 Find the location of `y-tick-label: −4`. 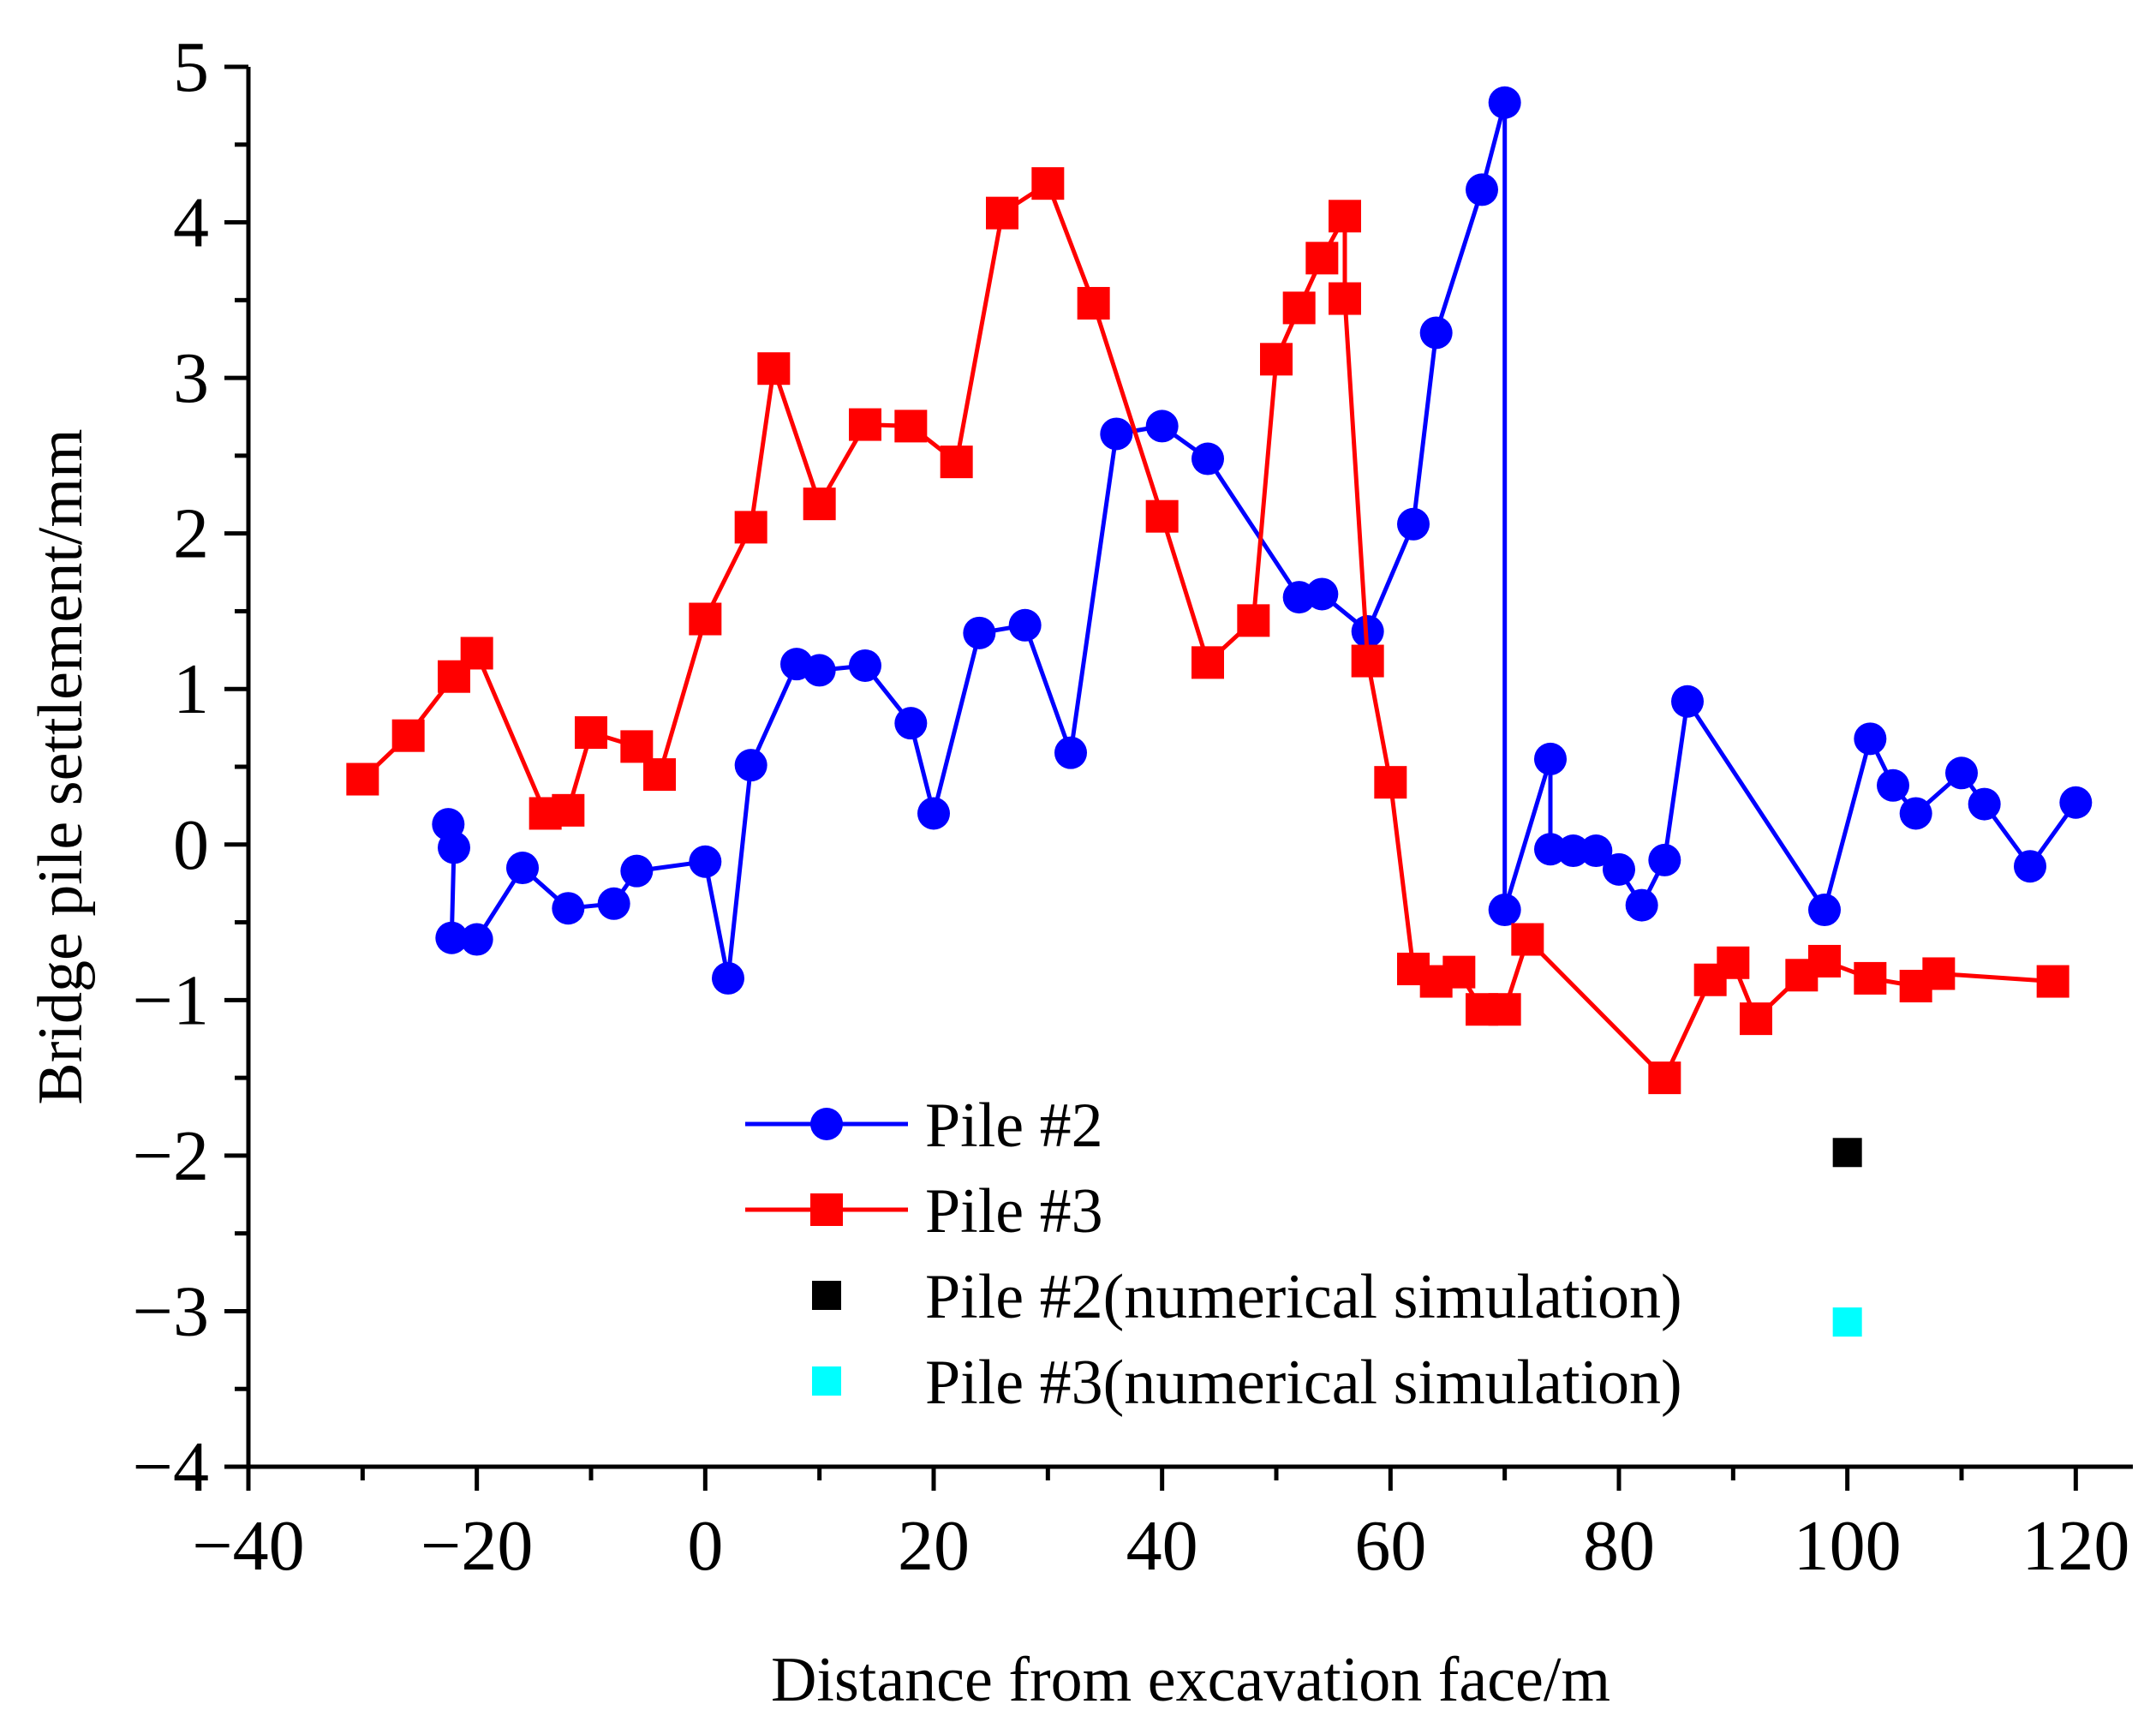

y-tick-label: −4 is located at coordinates (171, 1467).